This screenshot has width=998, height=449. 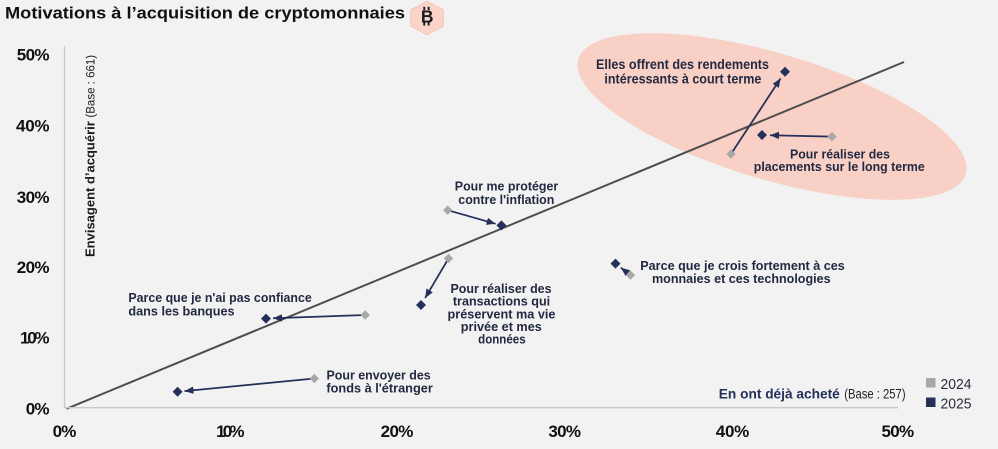 I want to click on svg-text: fonds à l'étranger, so click(x=379, y=387).